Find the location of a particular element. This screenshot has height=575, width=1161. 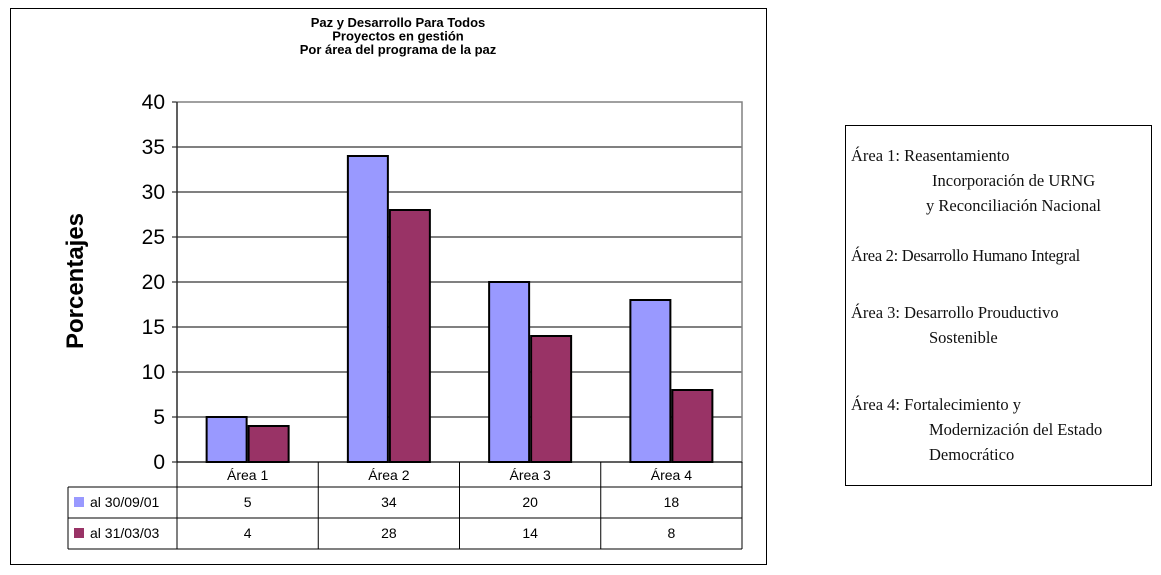

area-2-label: Área 2: Desarrollo Humano Integral is located at coordinates (965, 255).